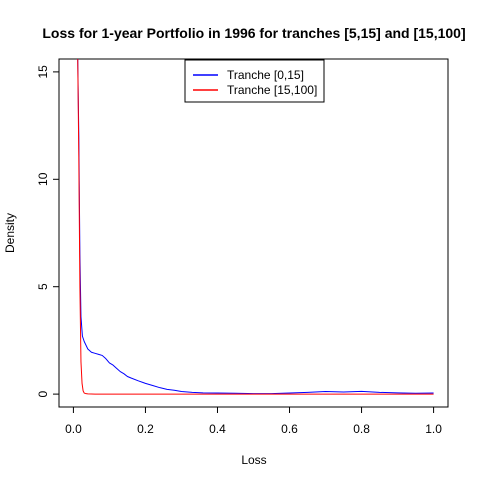  What do you see at coordinates (253, 460) in the screenshot?
I see `x-axis-label: Loss` at bounding box center [253, 460].